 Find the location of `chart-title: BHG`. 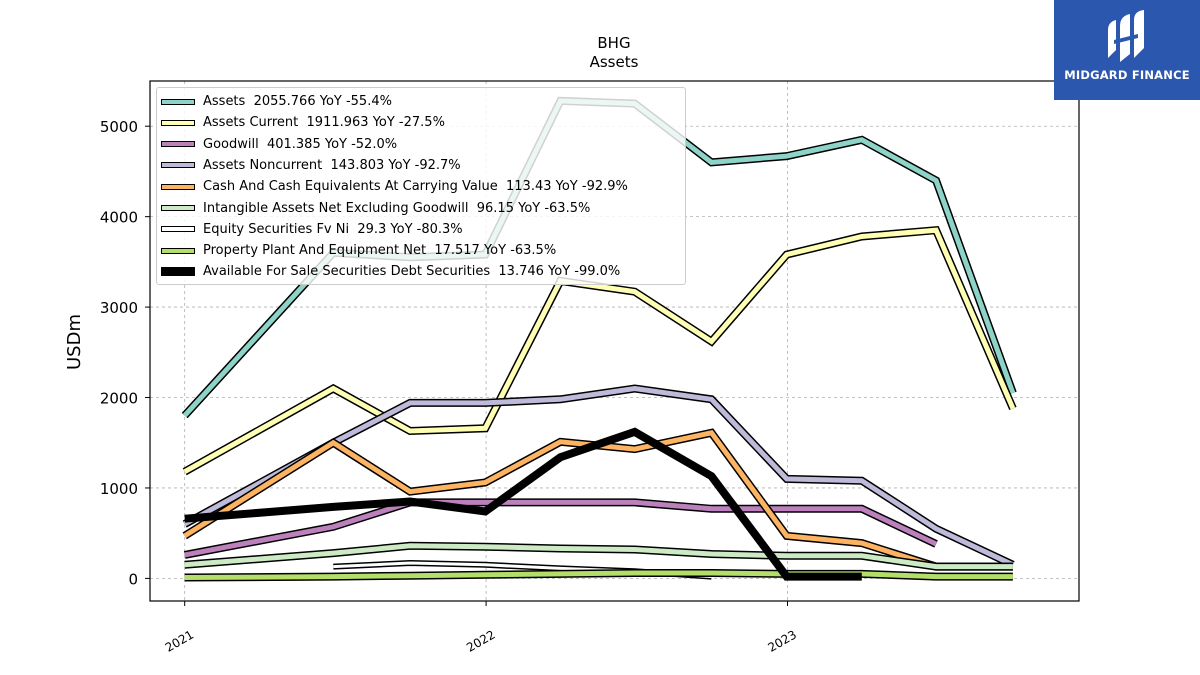

chart-title: BHG is located at coordinates (613, 43).